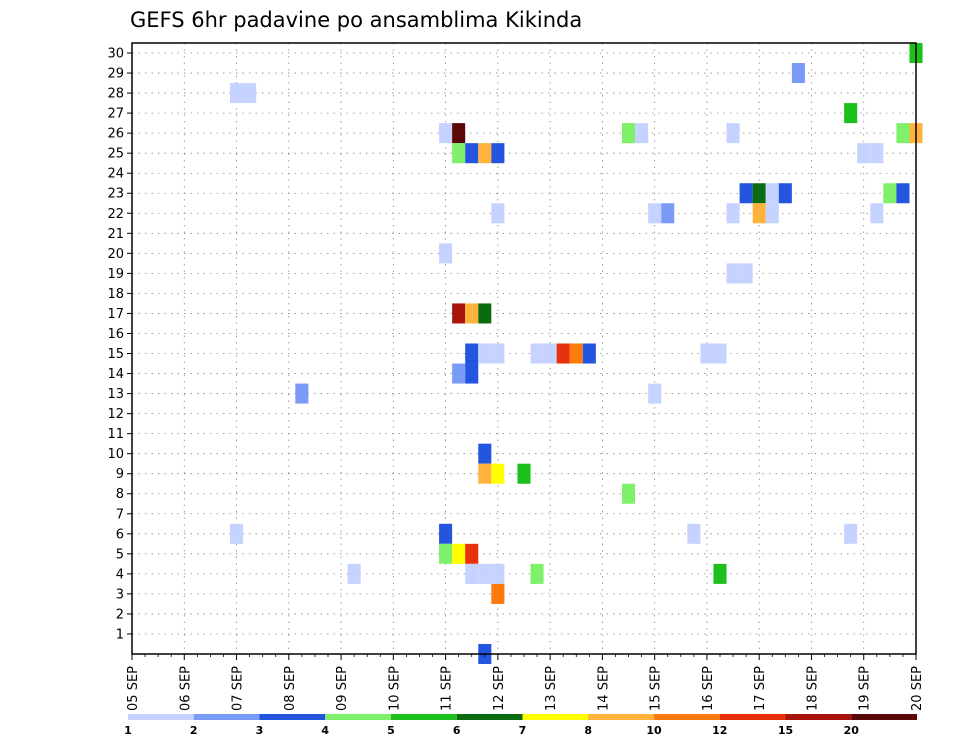 The width and height of the screenshot is (960, 742). Describe the element at coordinates (194, 730) in the screenshot. I see `legend-label: 2` at that location.